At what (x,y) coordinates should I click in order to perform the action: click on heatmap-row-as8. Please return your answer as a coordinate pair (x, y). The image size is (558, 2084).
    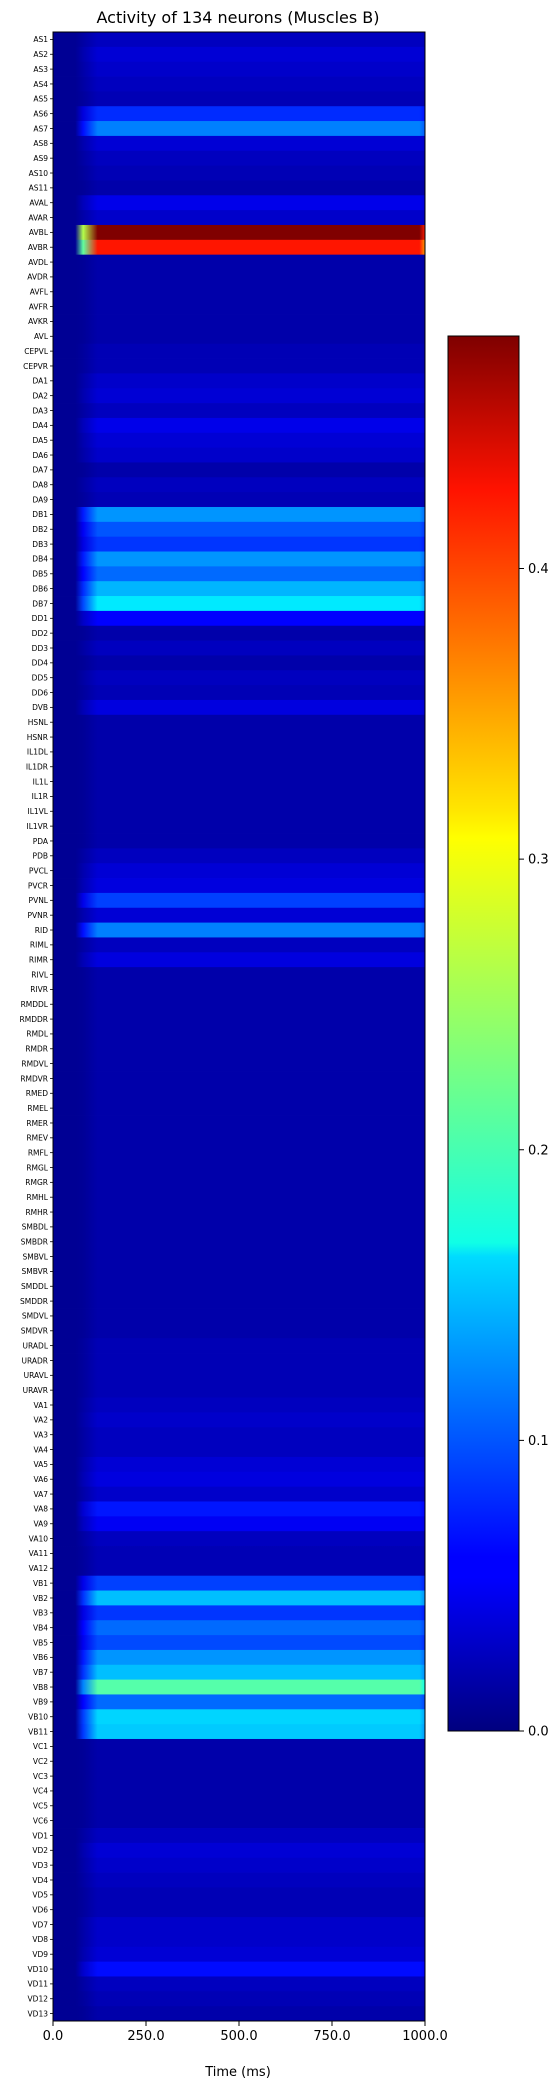
    Looking at the image, I should click on (239, 143).